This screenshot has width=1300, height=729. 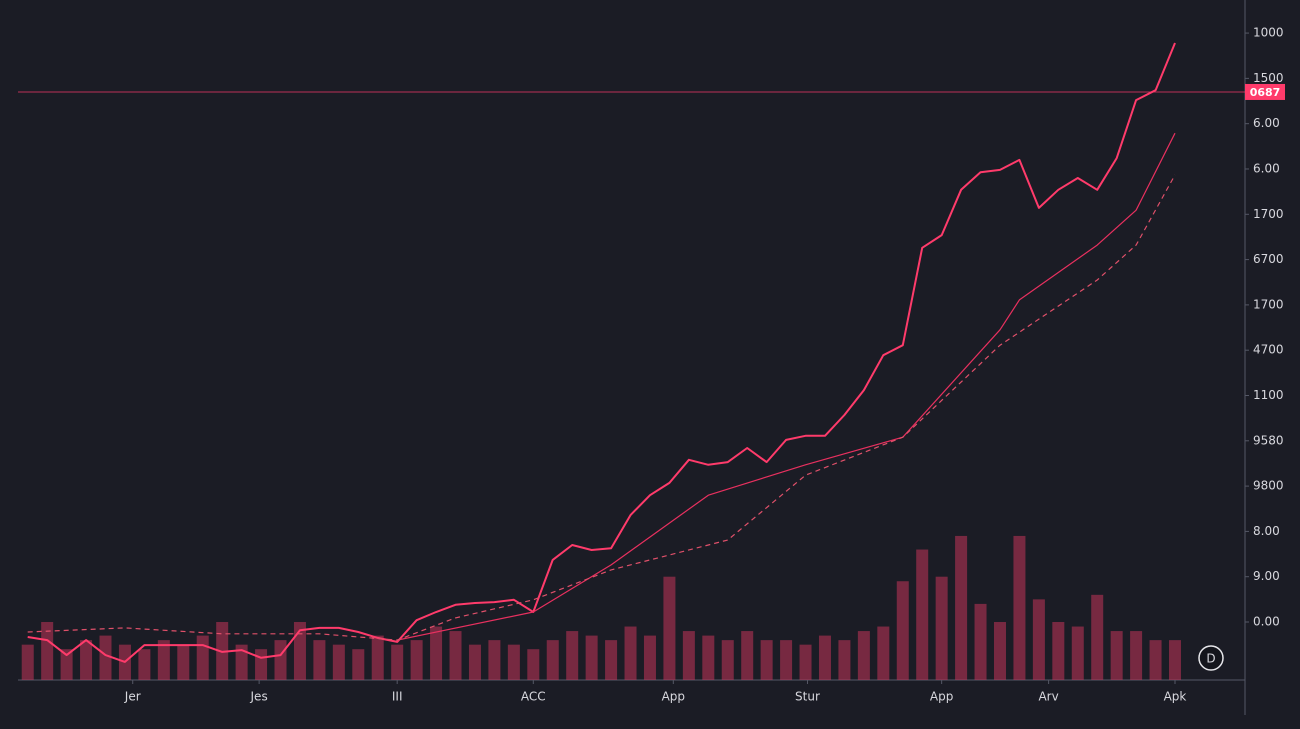 I want to click on y-tick-label: 1000, so click(x=1268, y=33).